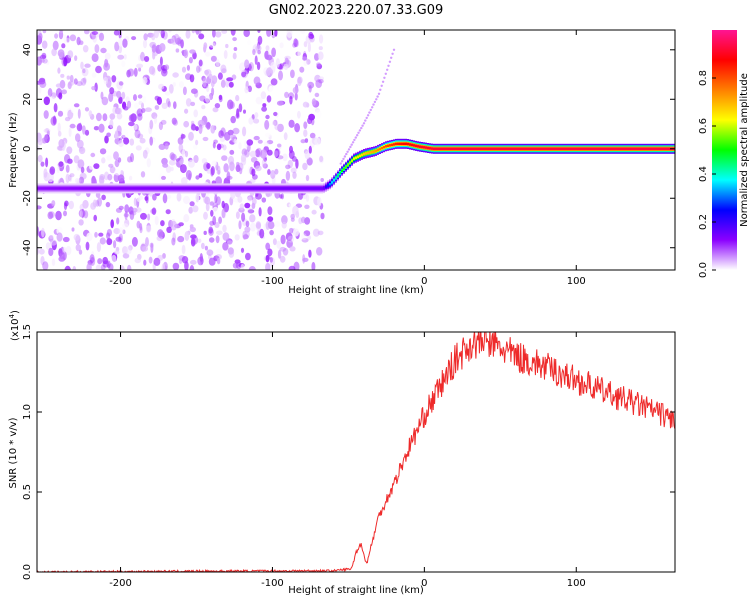 Image resolution: width=750 pixels, height=600 pixels. What do you see at coordinates (379, 94) in the screenshot?
I see `faint-trace-point` at bounding box center [379, 94].